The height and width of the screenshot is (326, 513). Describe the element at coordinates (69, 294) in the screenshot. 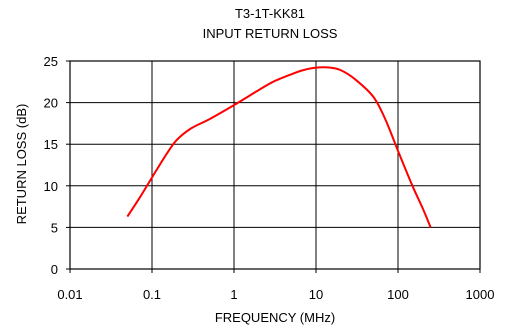

I see `x-tick-label: 0.01` at that location.